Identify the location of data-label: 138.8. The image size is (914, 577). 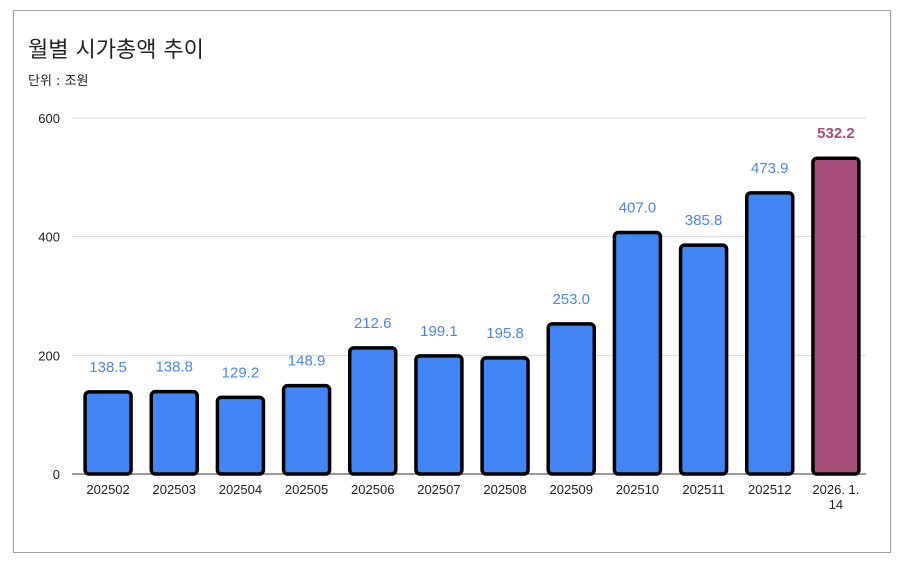
(174, 367).